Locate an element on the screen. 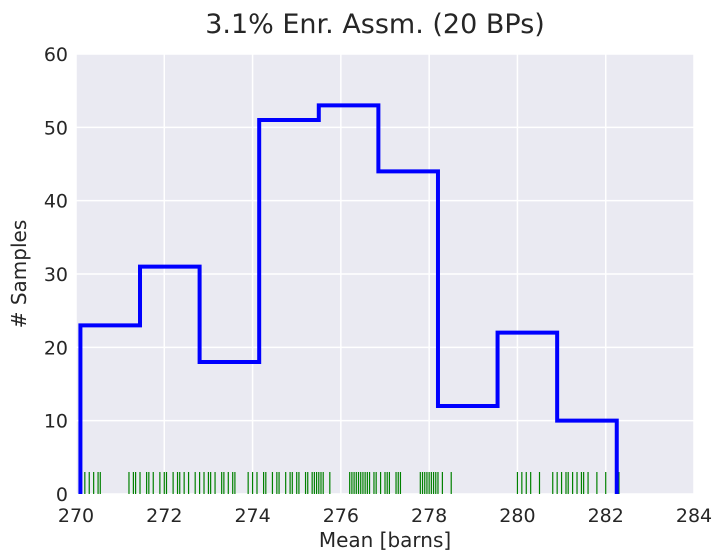  y-tick-label: 0 is located at coordinates (62, 495).